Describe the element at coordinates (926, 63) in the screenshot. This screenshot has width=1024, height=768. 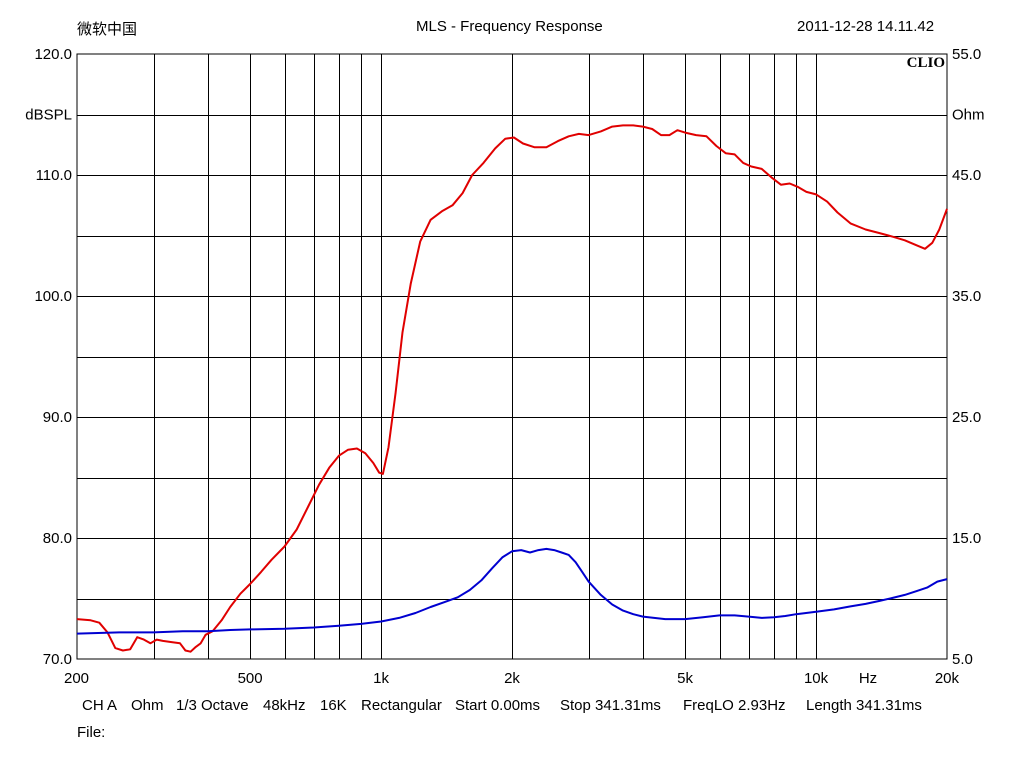
I see `brand-logo: CLIO` at that location.